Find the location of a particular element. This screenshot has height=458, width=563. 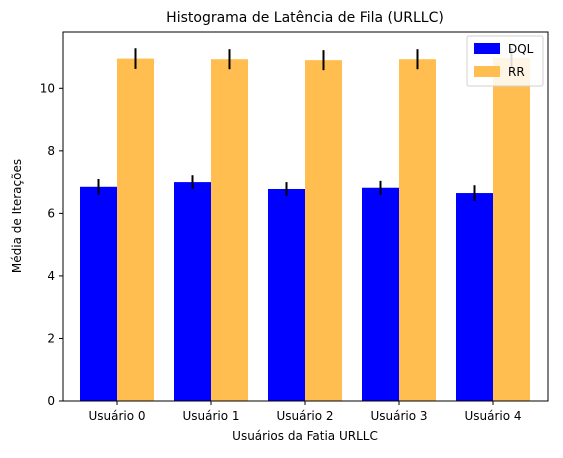

legend-label-rr: RR is located at coordinates (516, 72).